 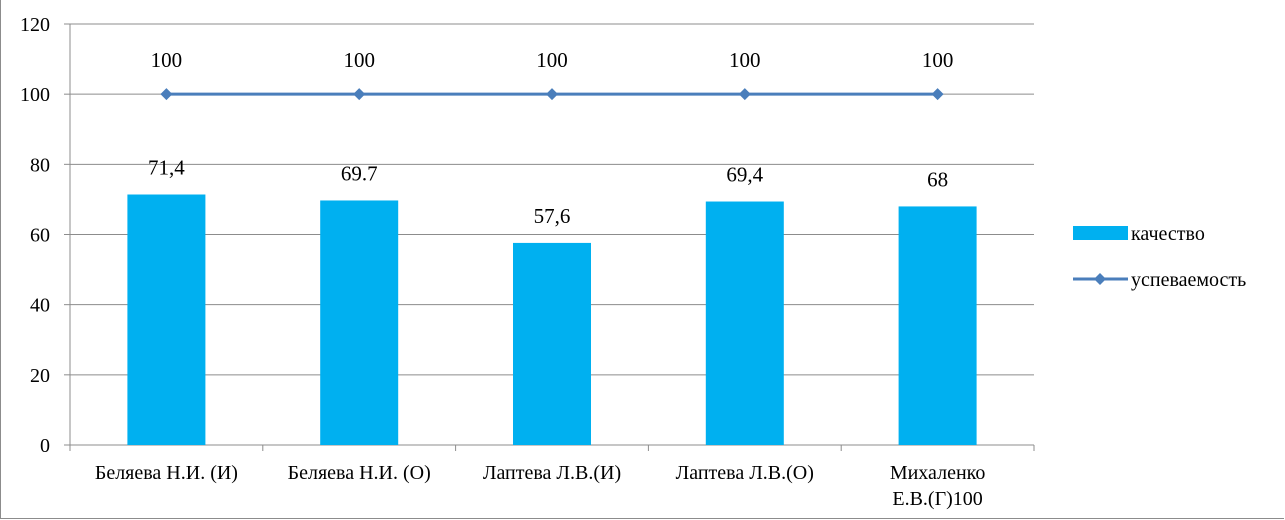 What do you see at coordinates (552, 473) in the screenshot?
I see `x-tick-label: Лаптева Л.В.(И)` at bounding box center [552, 473].